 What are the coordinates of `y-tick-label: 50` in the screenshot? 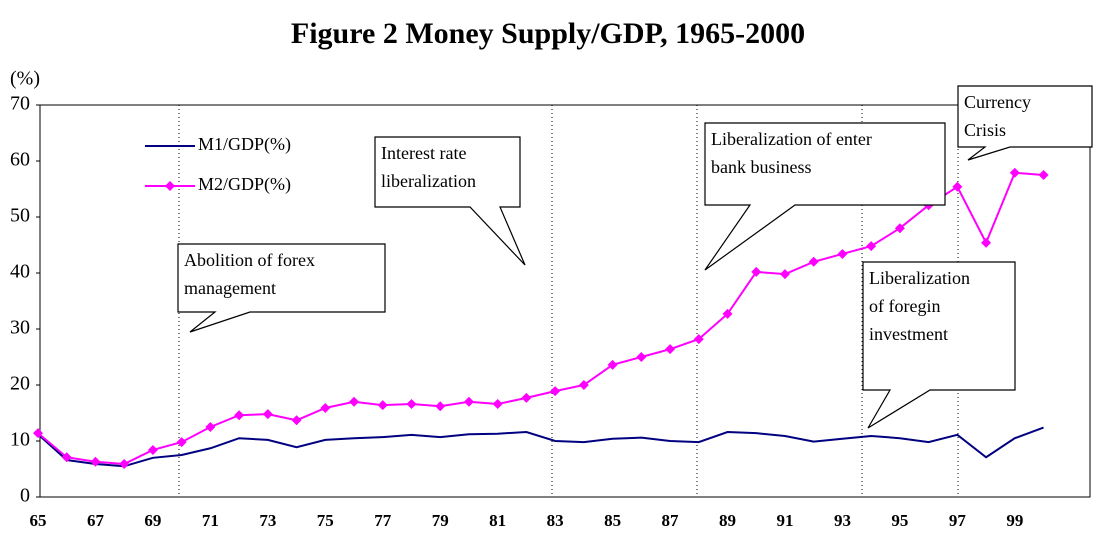 It's located at (20, 216).